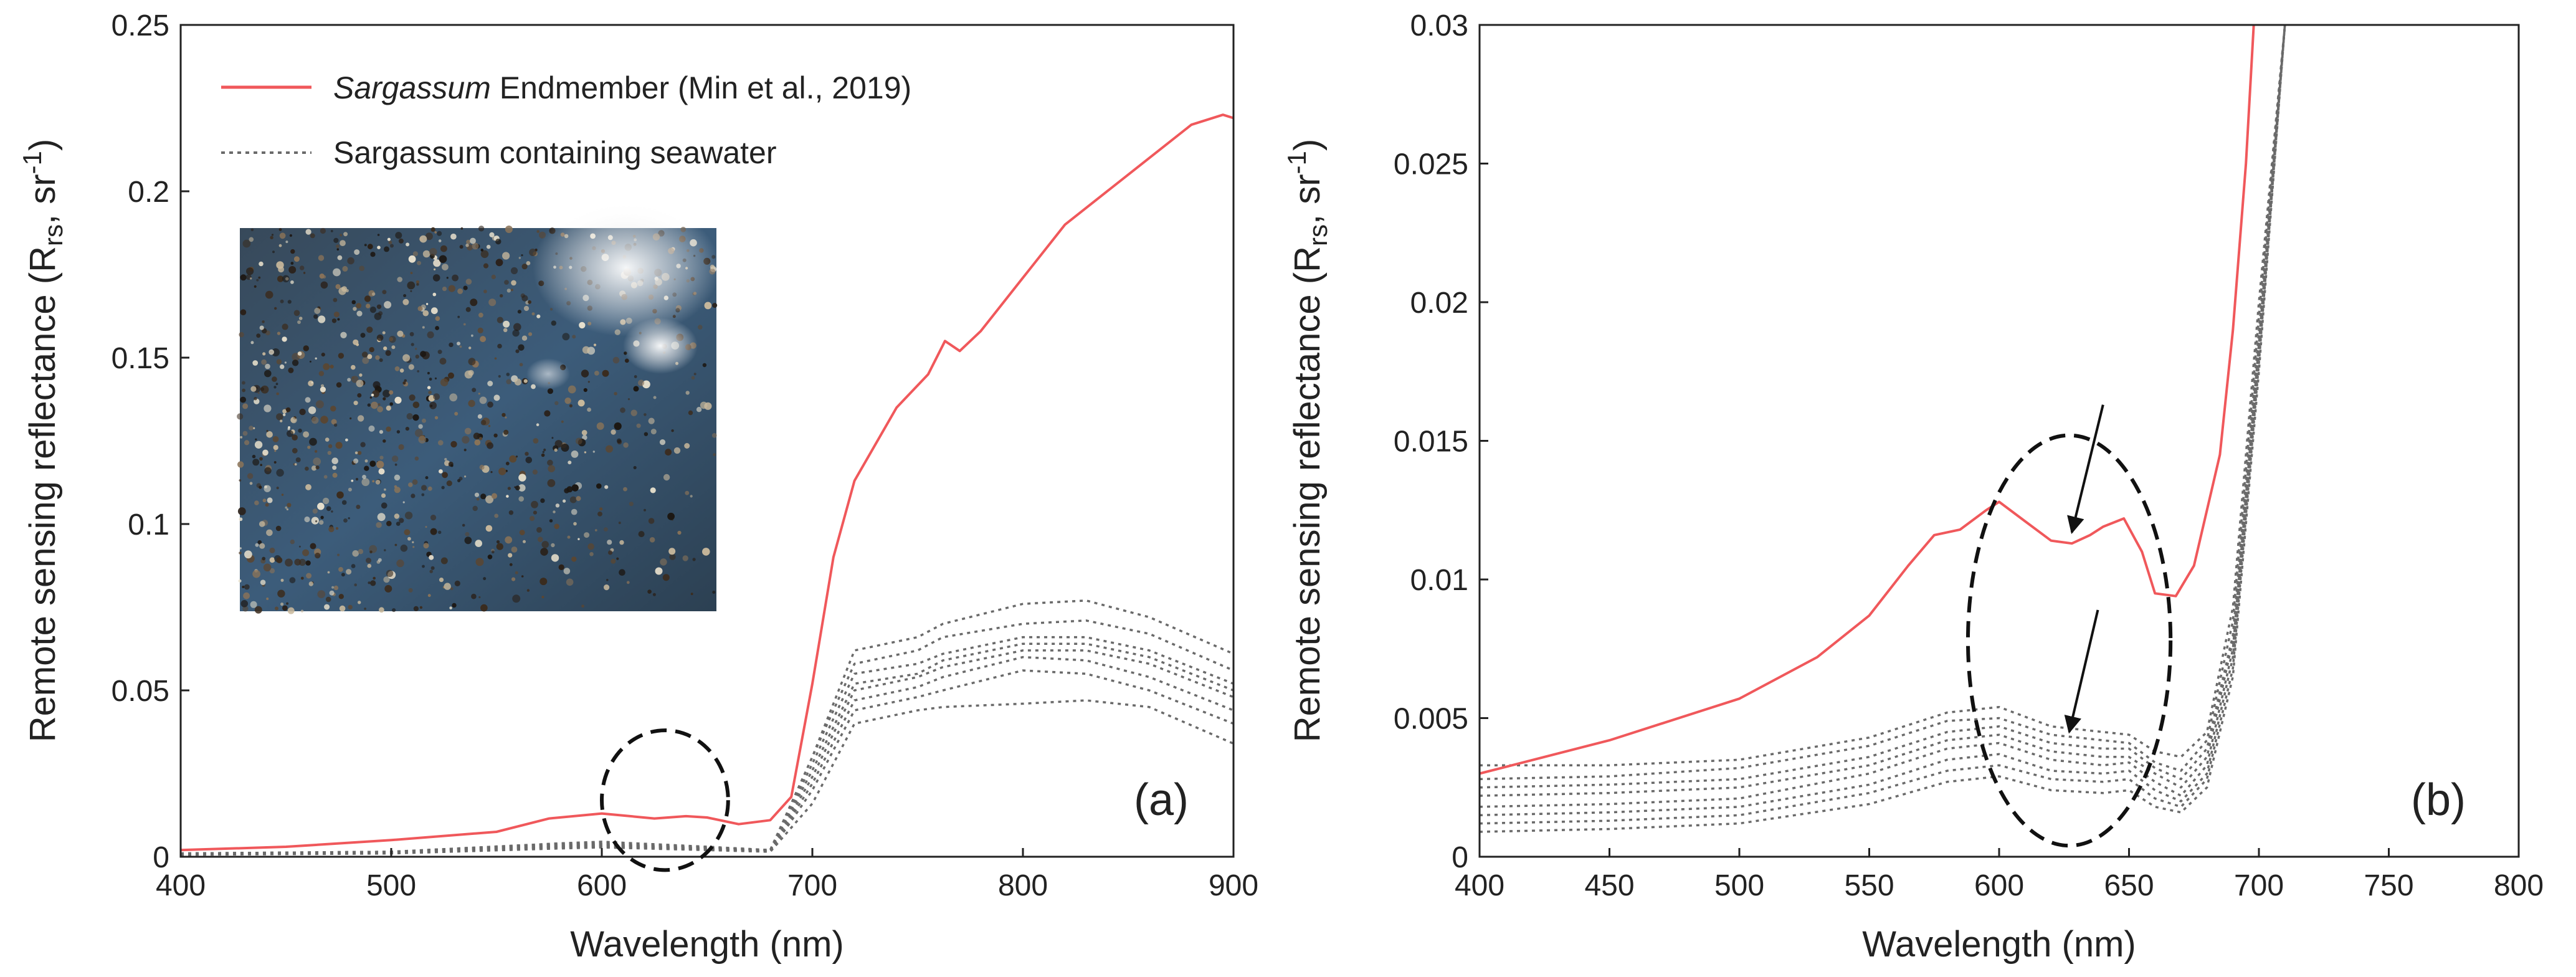 The image size is (2576, 977). Describe the element at coordinates (42, 441) in the screenshot. I see `panel-a-ylabel: Remote sensing reflectance (Rrs, sr-1)` at that location.